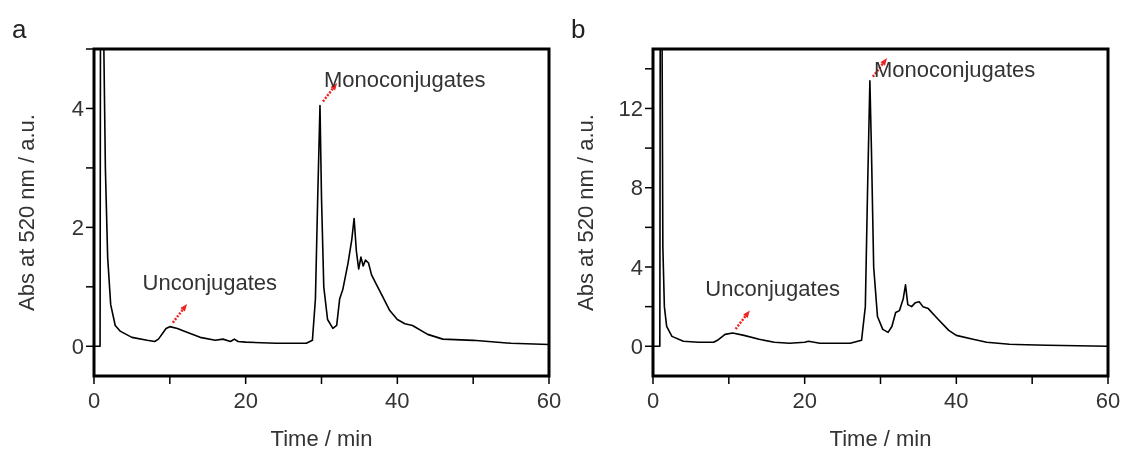  What do you see at coordinates (636, 188) in the screenshot?
I see `y-tick-label: 8` at bounding box center [636, 188].